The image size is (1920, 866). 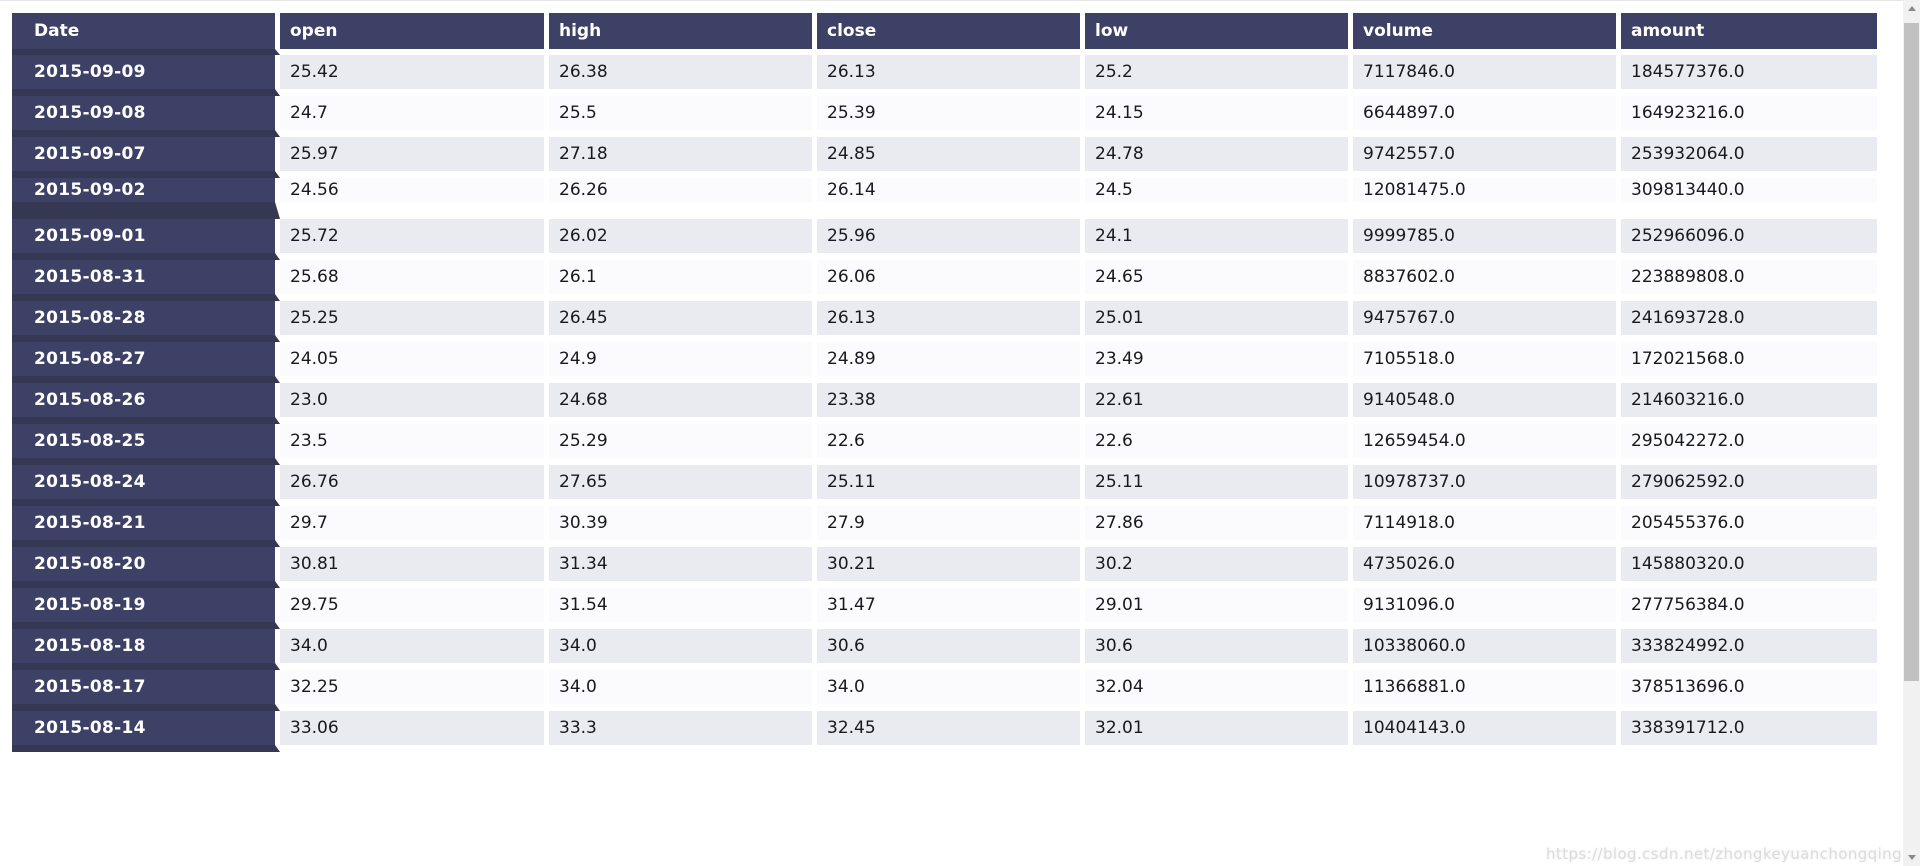 I want to click on value-cell: 9475767.0, so click(x=1487, y=321).